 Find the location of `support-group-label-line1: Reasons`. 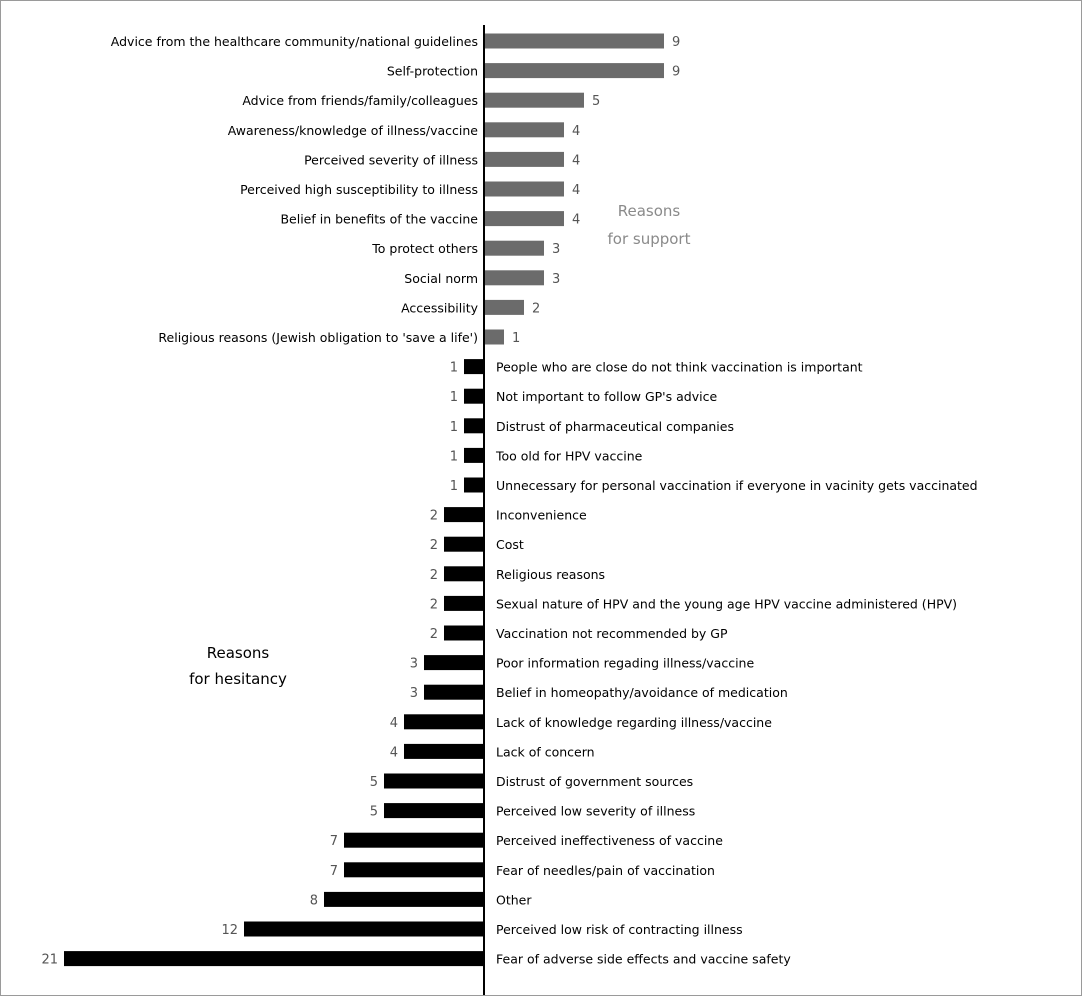

support-group-label-line1: Reasons is located at coordinates (649, 211).